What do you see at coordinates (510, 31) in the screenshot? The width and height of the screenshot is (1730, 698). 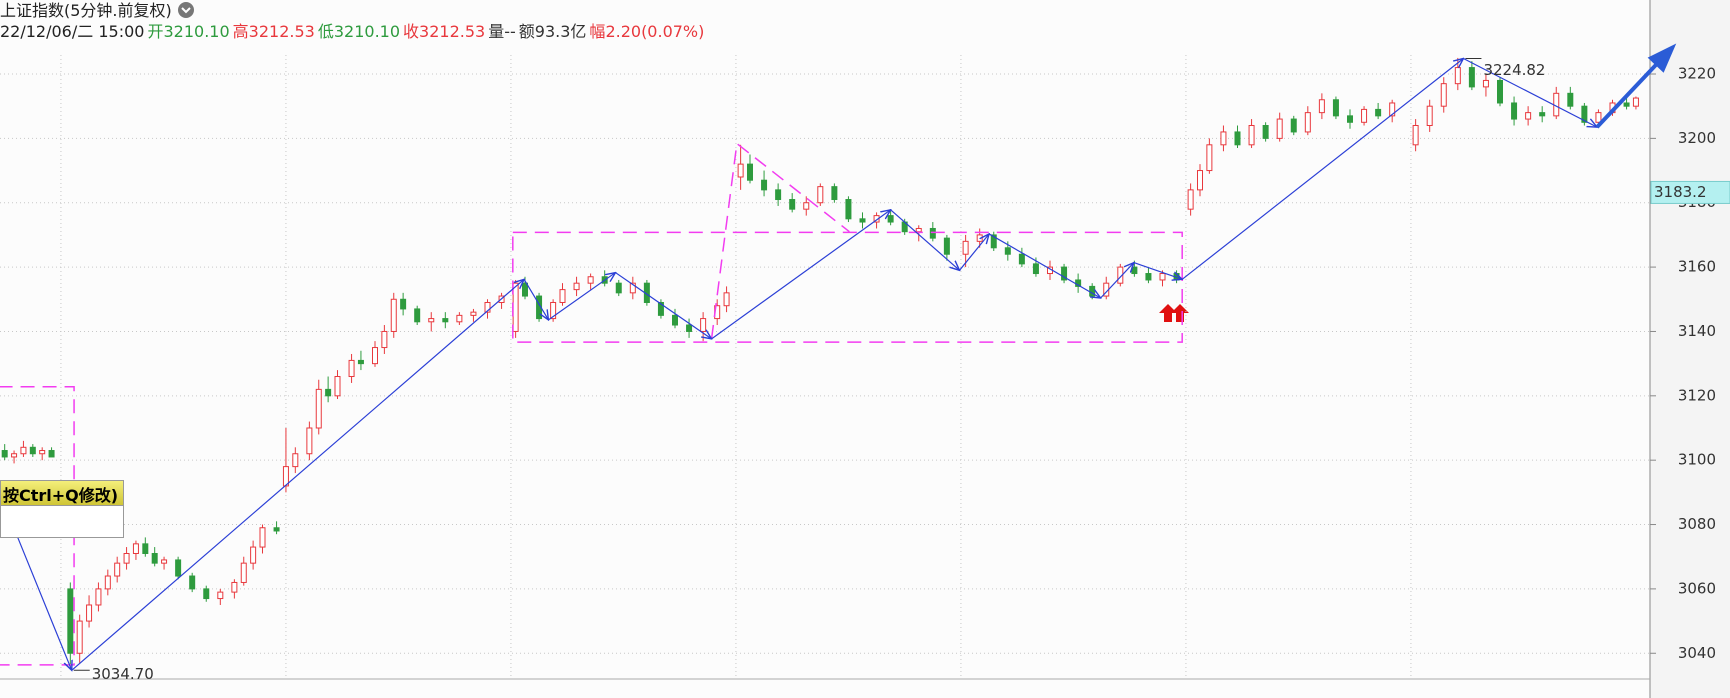 I see `info-value: --` at bounding box center [510, 31].